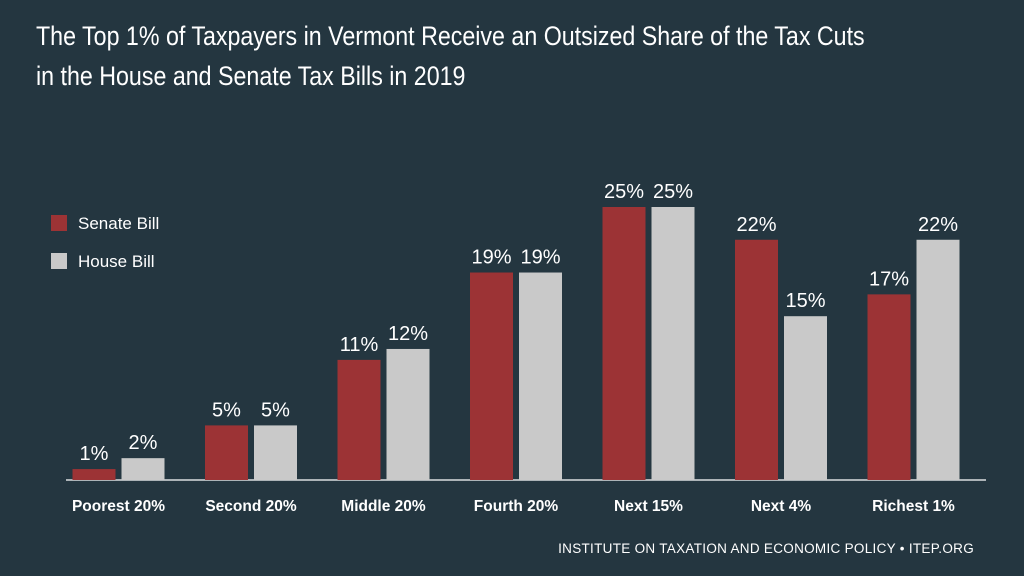 This screenshot has width=1024, height=576. What do you see at coordinates (408, 334) in the screenshot?
I see `data-label-house-bill-middle-20pct: 12%` at bounding box center [408, 334].